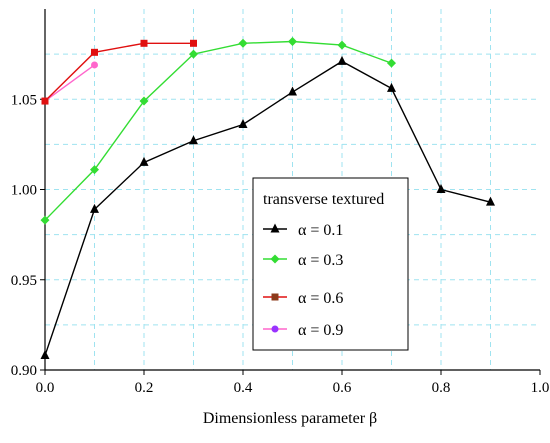 The width and height of the screenshot is (550, 443). I want to click on legend-label: α = 0.3, so click(320, 260).